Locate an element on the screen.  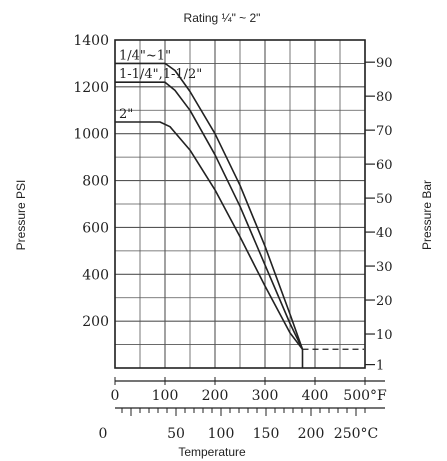
tick-label-fahrenheit: 500°F is located at coordinates (365, 396).